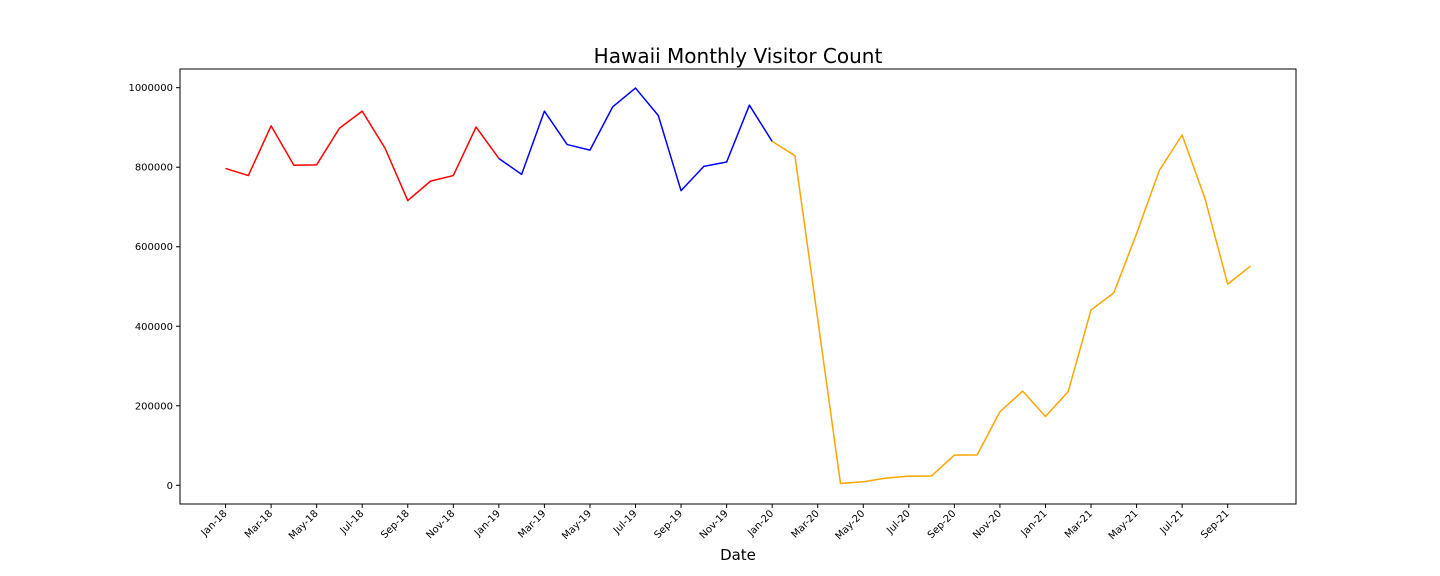  Describe the element at coordinates (154, 168) in the screenshot. I see `y-tick-label: 800000` at that location.